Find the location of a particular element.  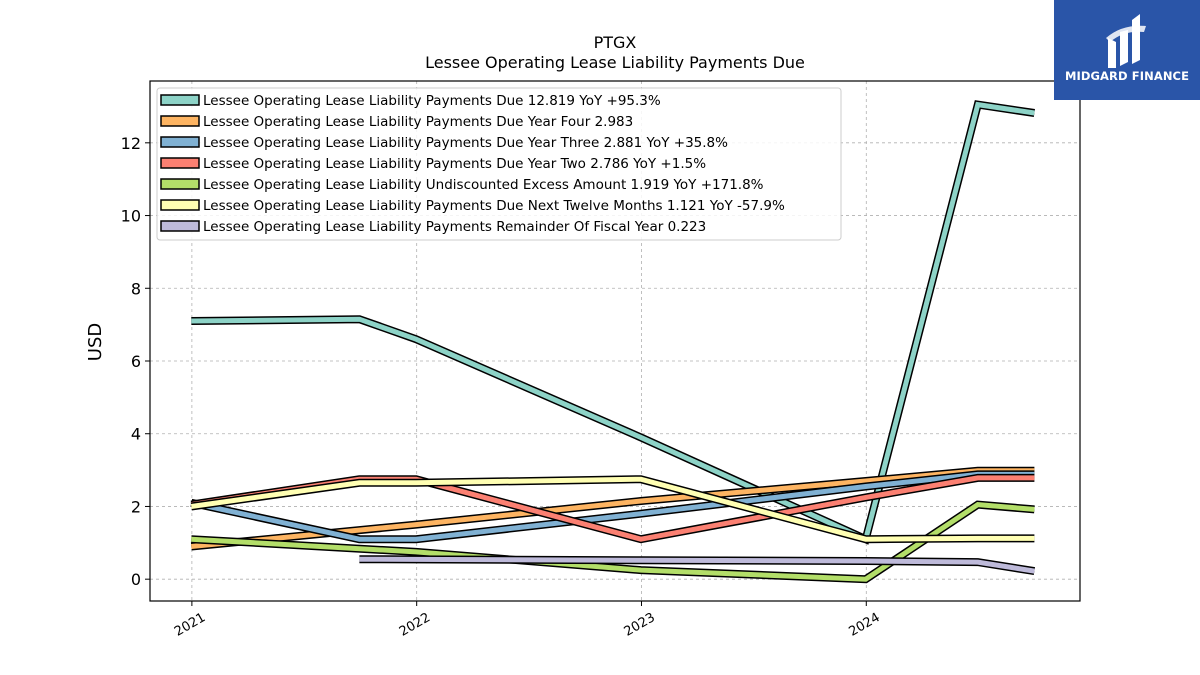

logo-text: MIDGARD FINANCE is located at coordinates (1127, 76).